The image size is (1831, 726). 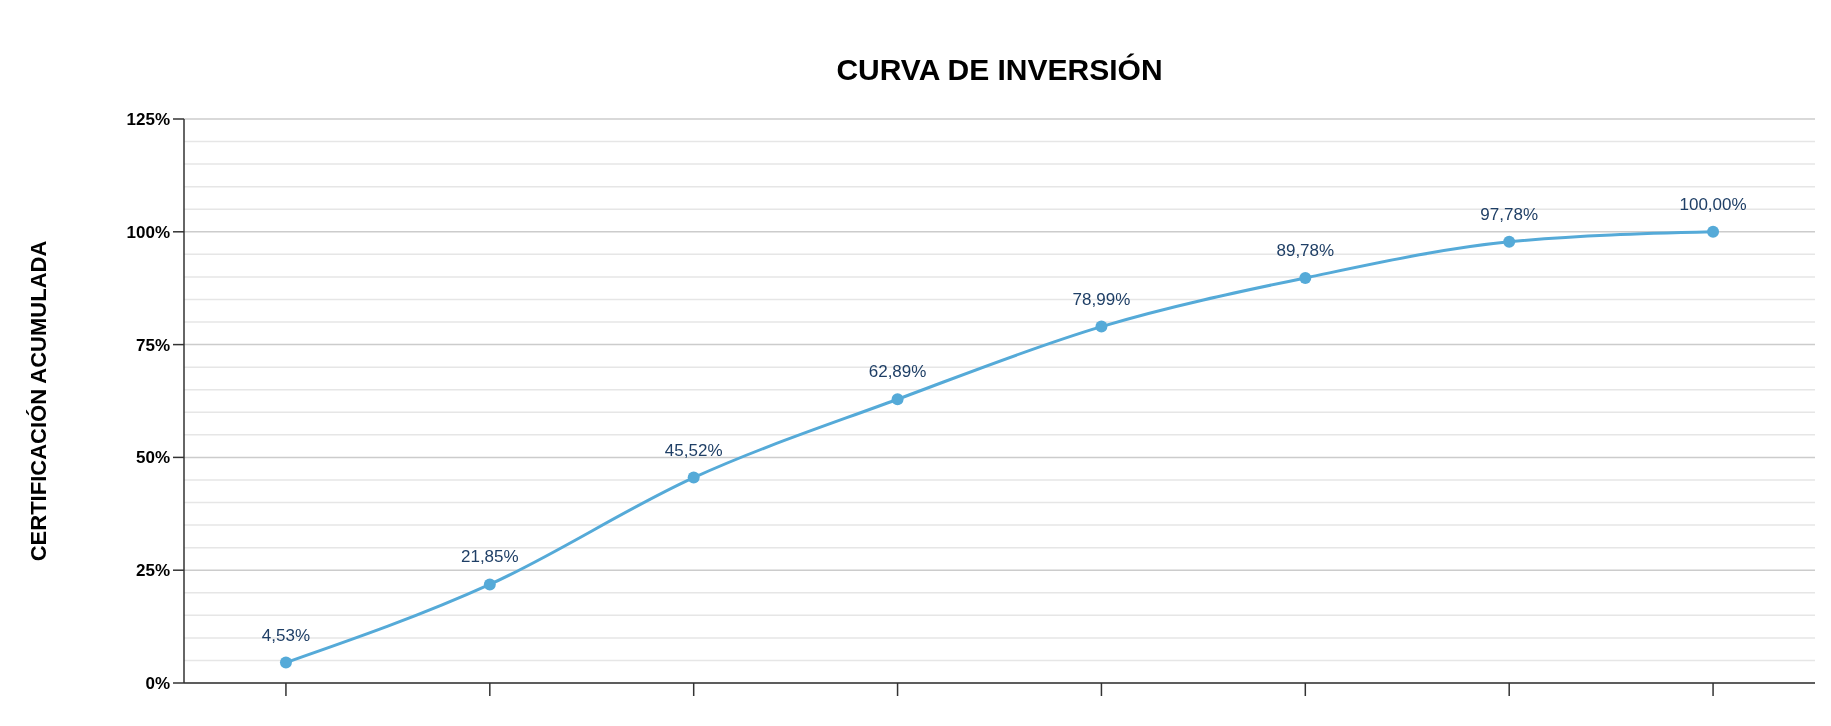 What do you see at coordinates (148, 119) in the screenshot?
I see `y-tick-label: 125%` at bounding box center [148, 119].